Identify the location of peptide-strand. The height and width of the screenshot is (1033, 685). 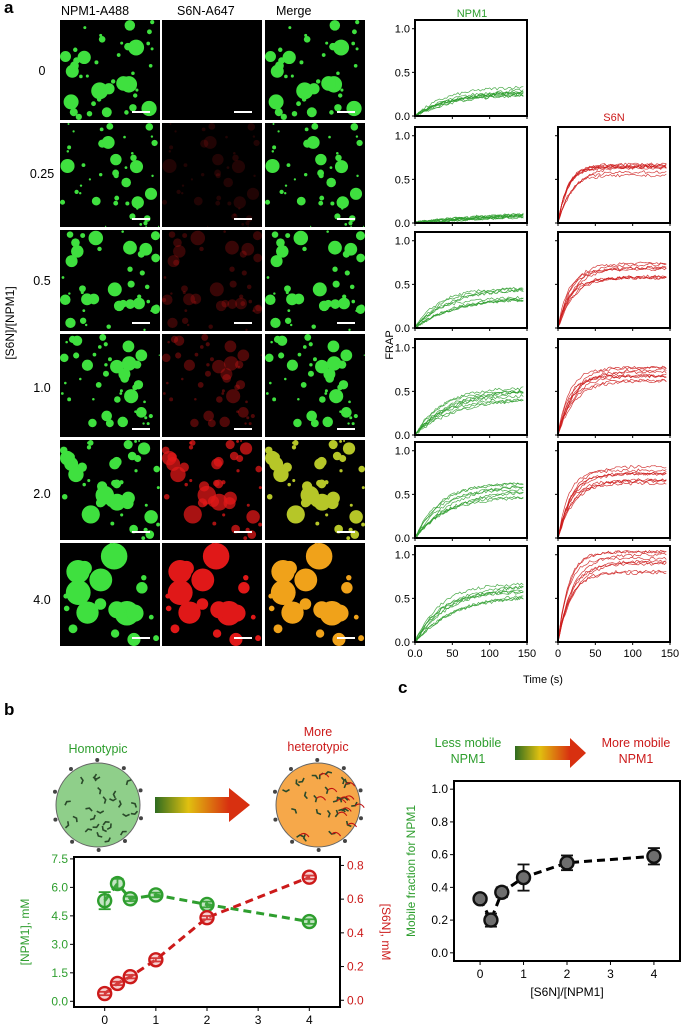
(332, 790).